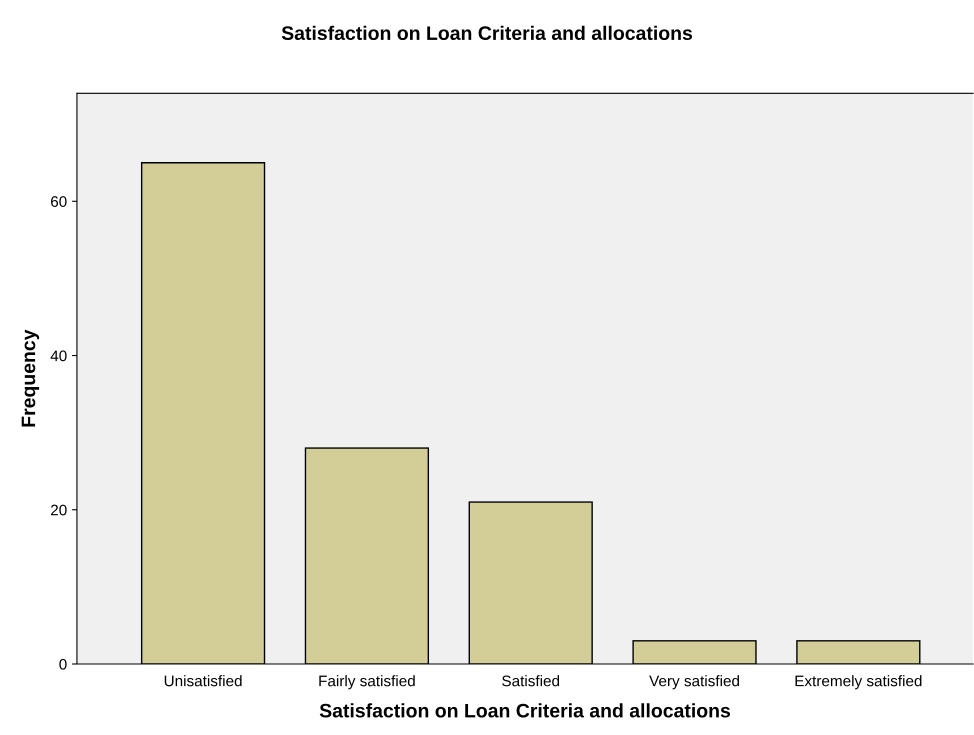 The image size is (974, 735). Describe the element at coordinates (487, 33) in the screenshot. I see `chart-title: Satisfaction on Loan Criteria and allocations` at that location.